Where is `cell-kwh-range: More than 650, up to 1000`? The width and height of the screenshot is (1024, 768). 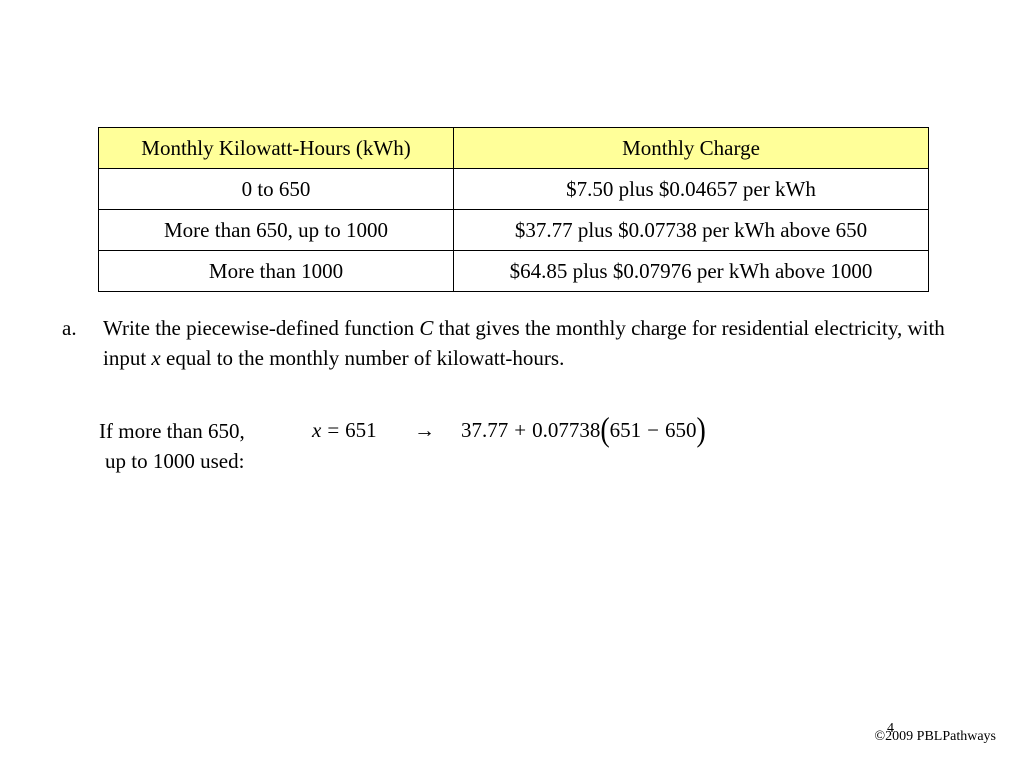
cell-kwh-range: More than 650, up to 1000 is located at coordinates (276, 230).